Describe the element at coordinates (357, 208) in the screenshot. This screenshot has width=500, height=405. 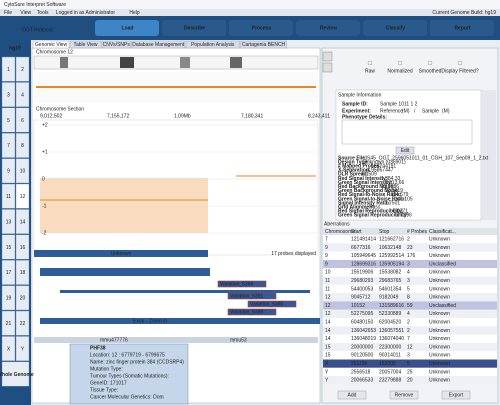
I see `metric-label: Grid Alignment:` at that location.